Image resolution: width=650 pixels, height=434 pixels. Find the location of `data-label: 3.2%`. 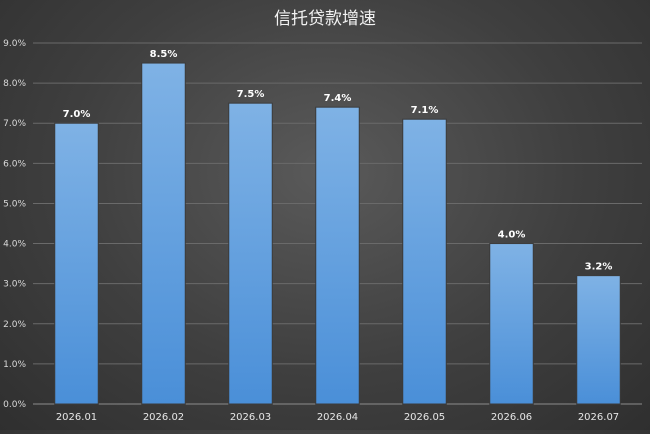

data-label: 3.2% is located at coordinates (599, 267).